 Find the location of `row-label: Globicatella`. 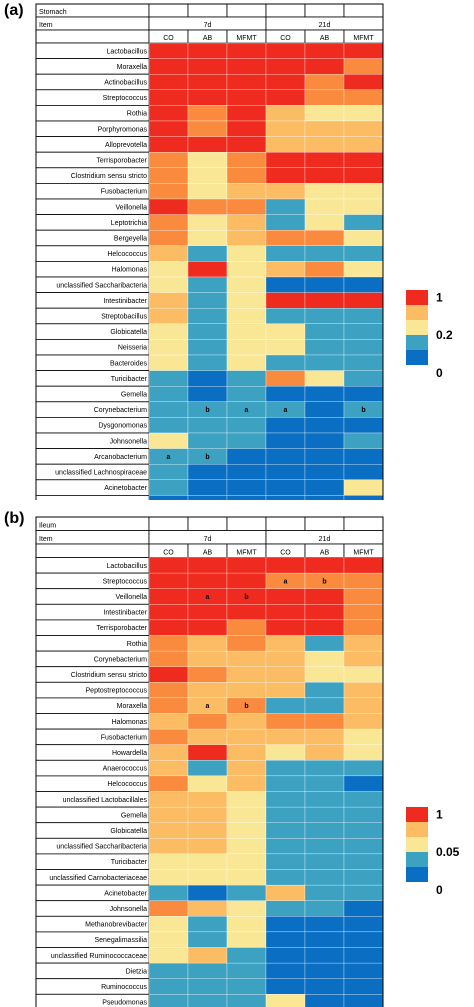

row-label: Globicatella is located at coordinates (128, 332).